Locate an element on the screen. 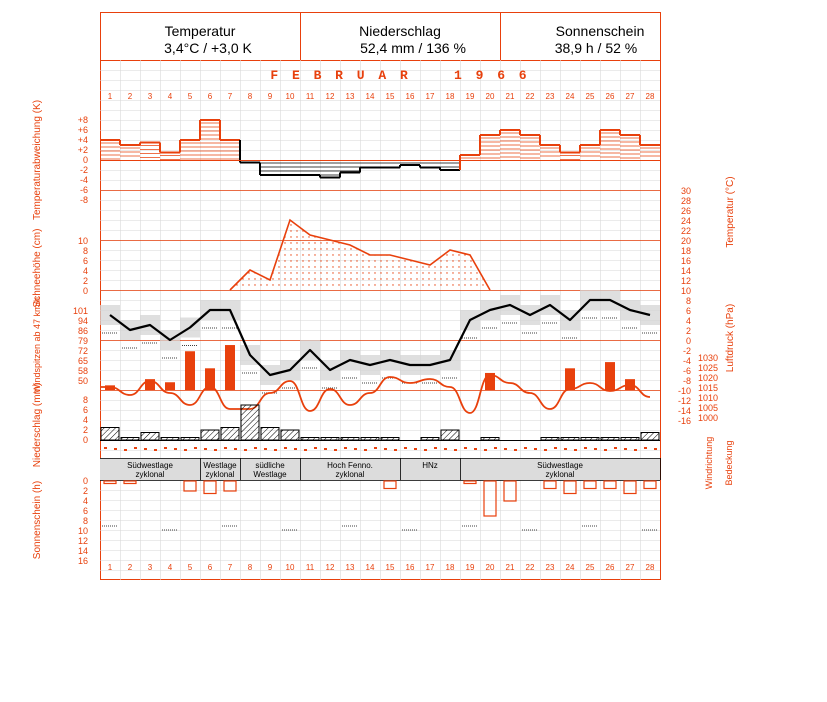  temp-anomaly-tick: +4 is located at coordinates (83, 140).